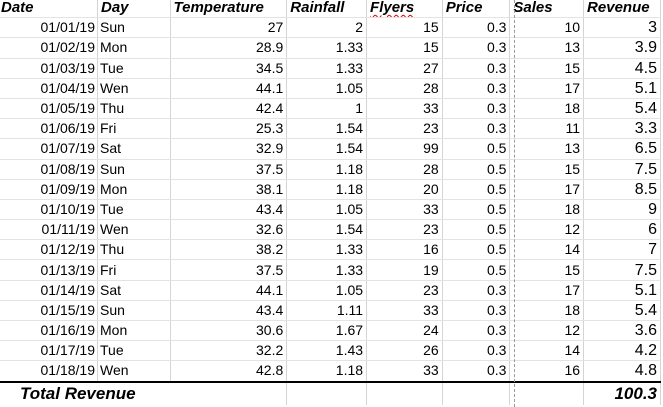 The image size is (663, 407). Describe the element at coordinates (622, 210) in the screenshot. I see `cell-revenue: 9` at that location.